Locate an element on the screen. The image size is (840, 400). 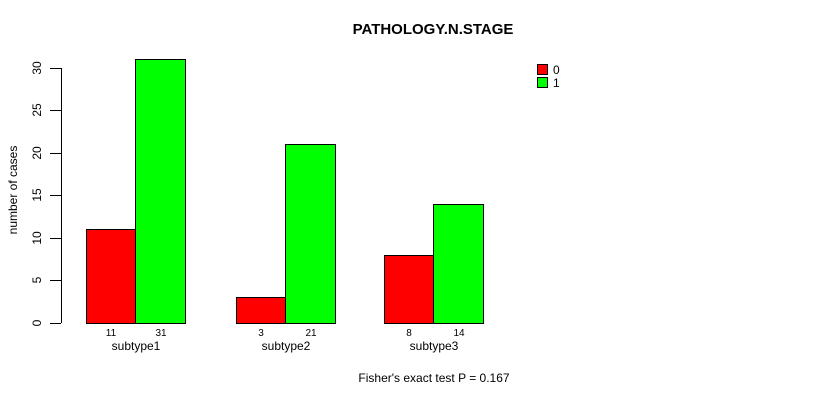
chart-title: PATHOLOGY.N.STAGE is located at coordinates (433, 29).